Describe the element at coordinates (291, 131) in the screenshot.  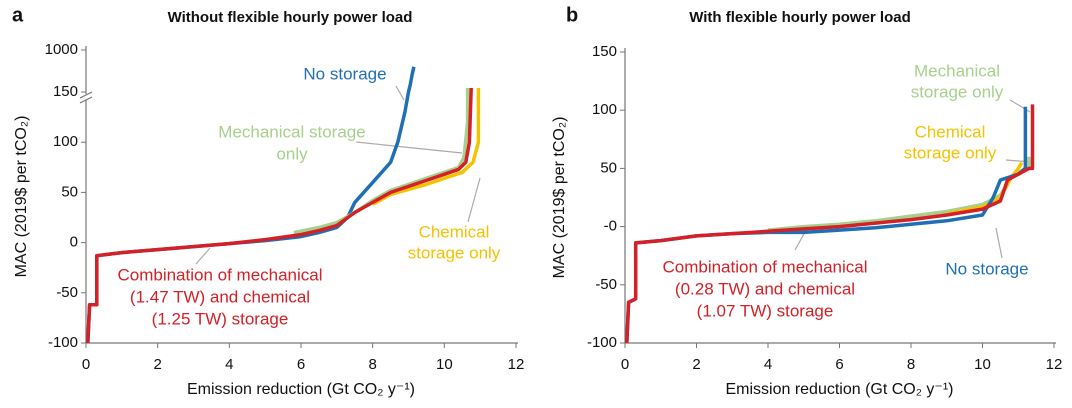
I see `annotation: Mechanical storage` at that location.